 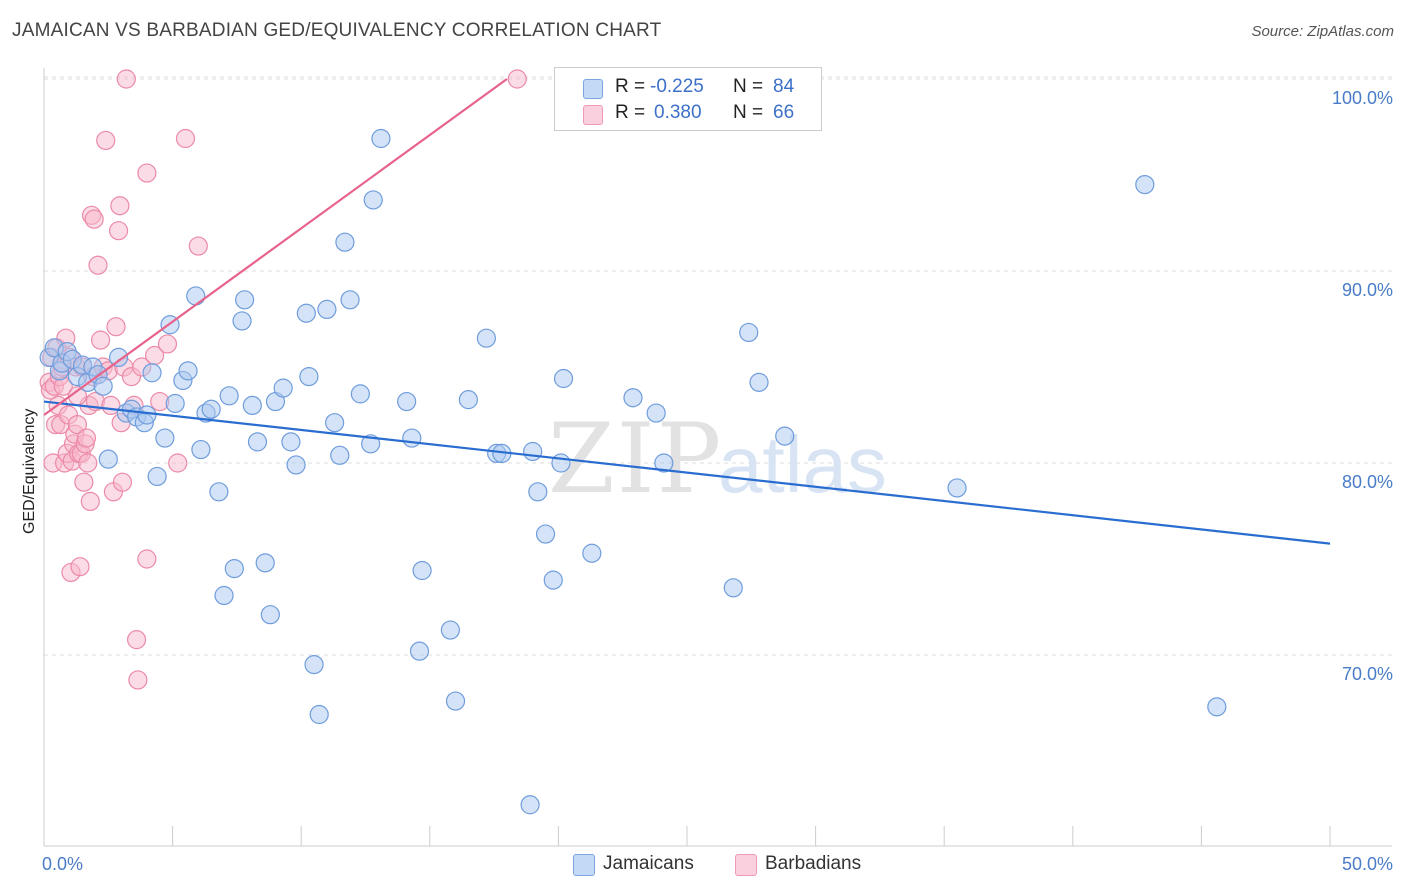 I want to click on n-value: 84, so click(x=784, y=86).